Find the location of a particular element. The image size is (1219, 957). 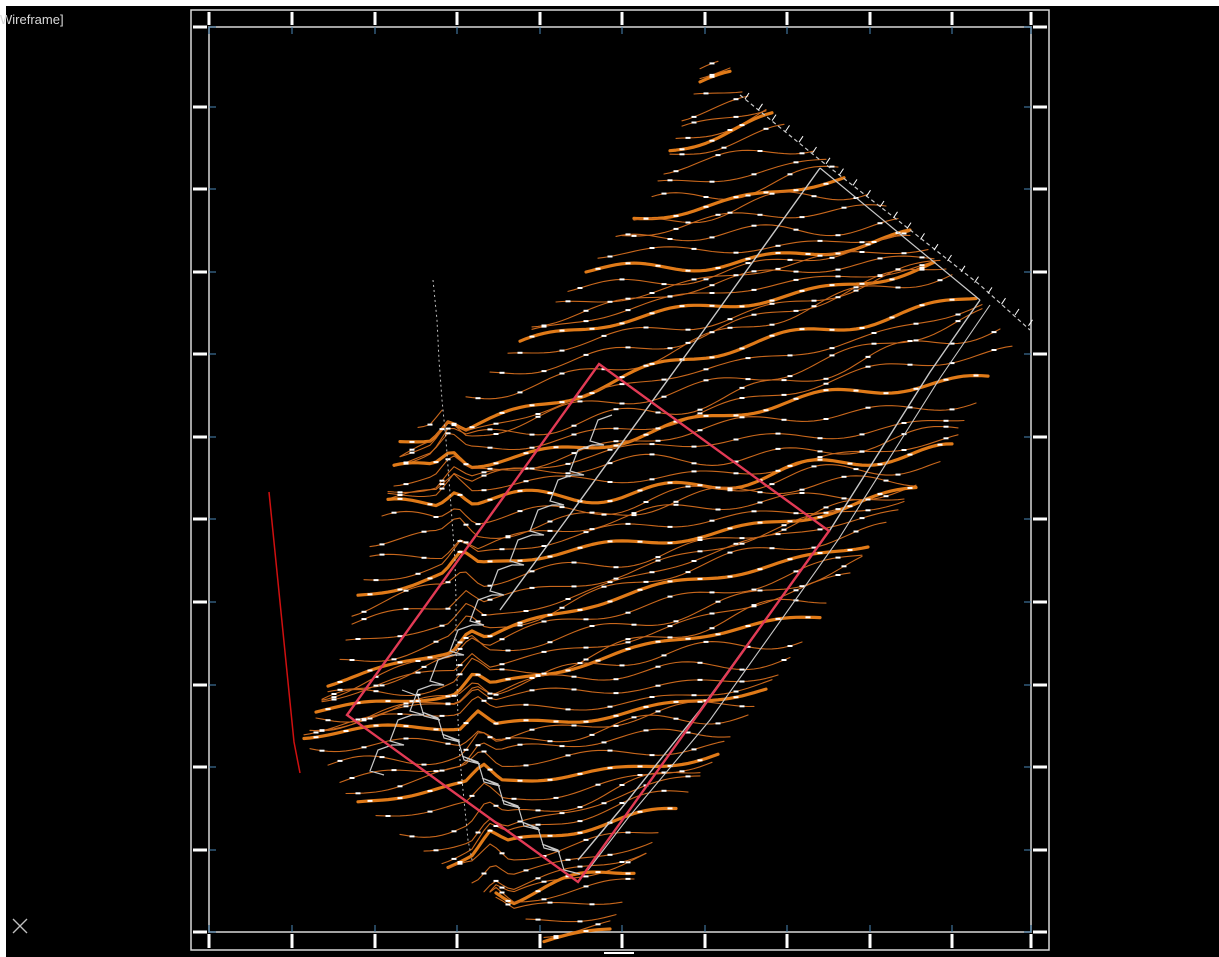

view-style-label: Wireframe] is located at coordinates (32, 19).